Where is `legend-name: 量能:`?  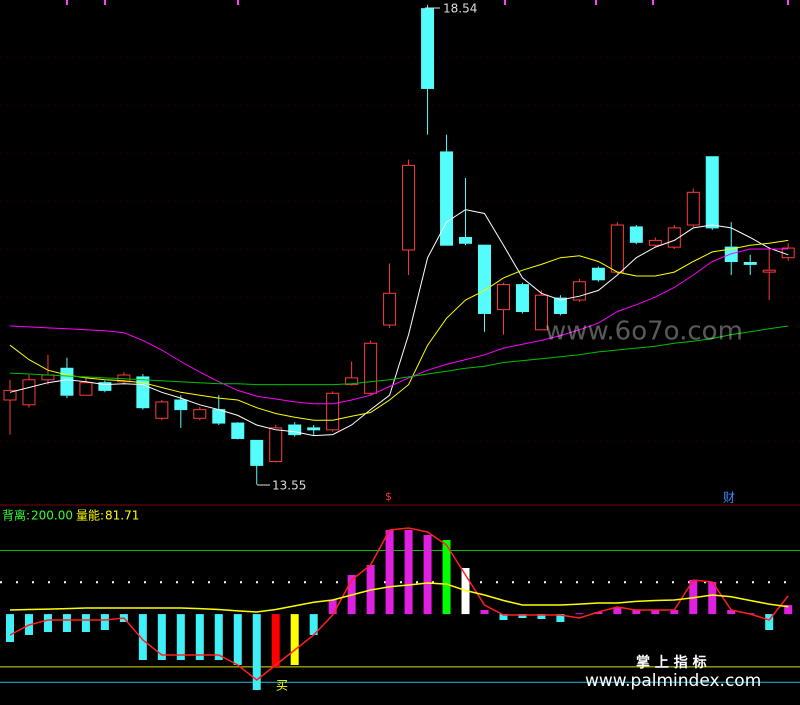
legend-name: 量能: is located at coordinates (90, 516).